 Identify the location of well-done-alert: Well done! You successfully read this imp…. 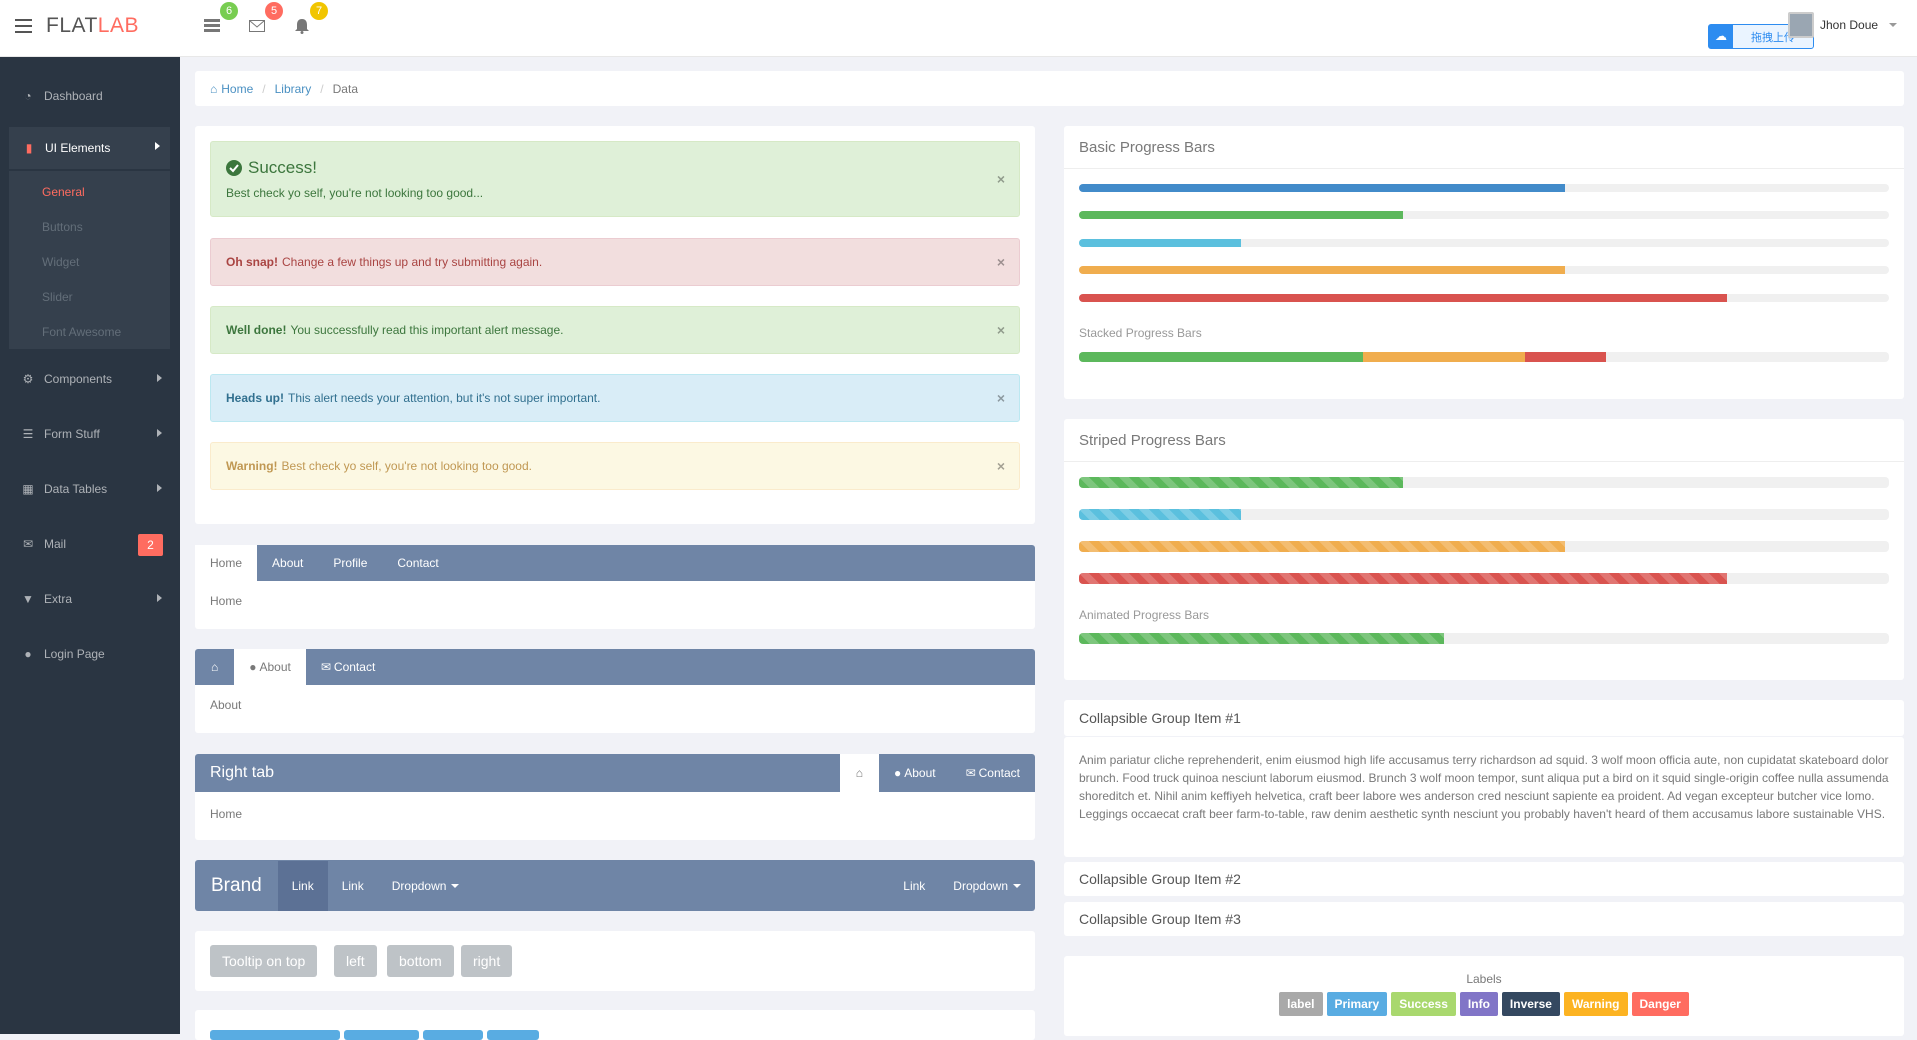
(615, 330).